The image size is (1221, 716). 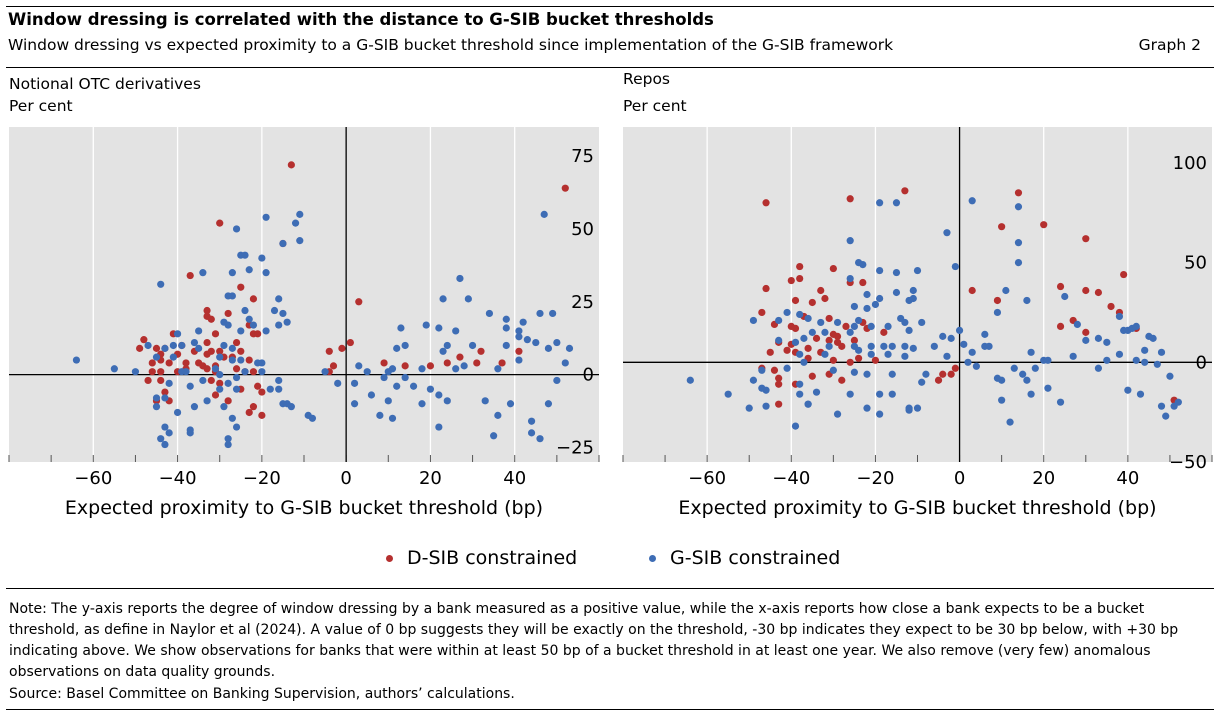 What do you see at coordinates (1201, 362) in the screenshot?
I see `repos-y-tick-label: 0` at bounding box center [1201, 362].